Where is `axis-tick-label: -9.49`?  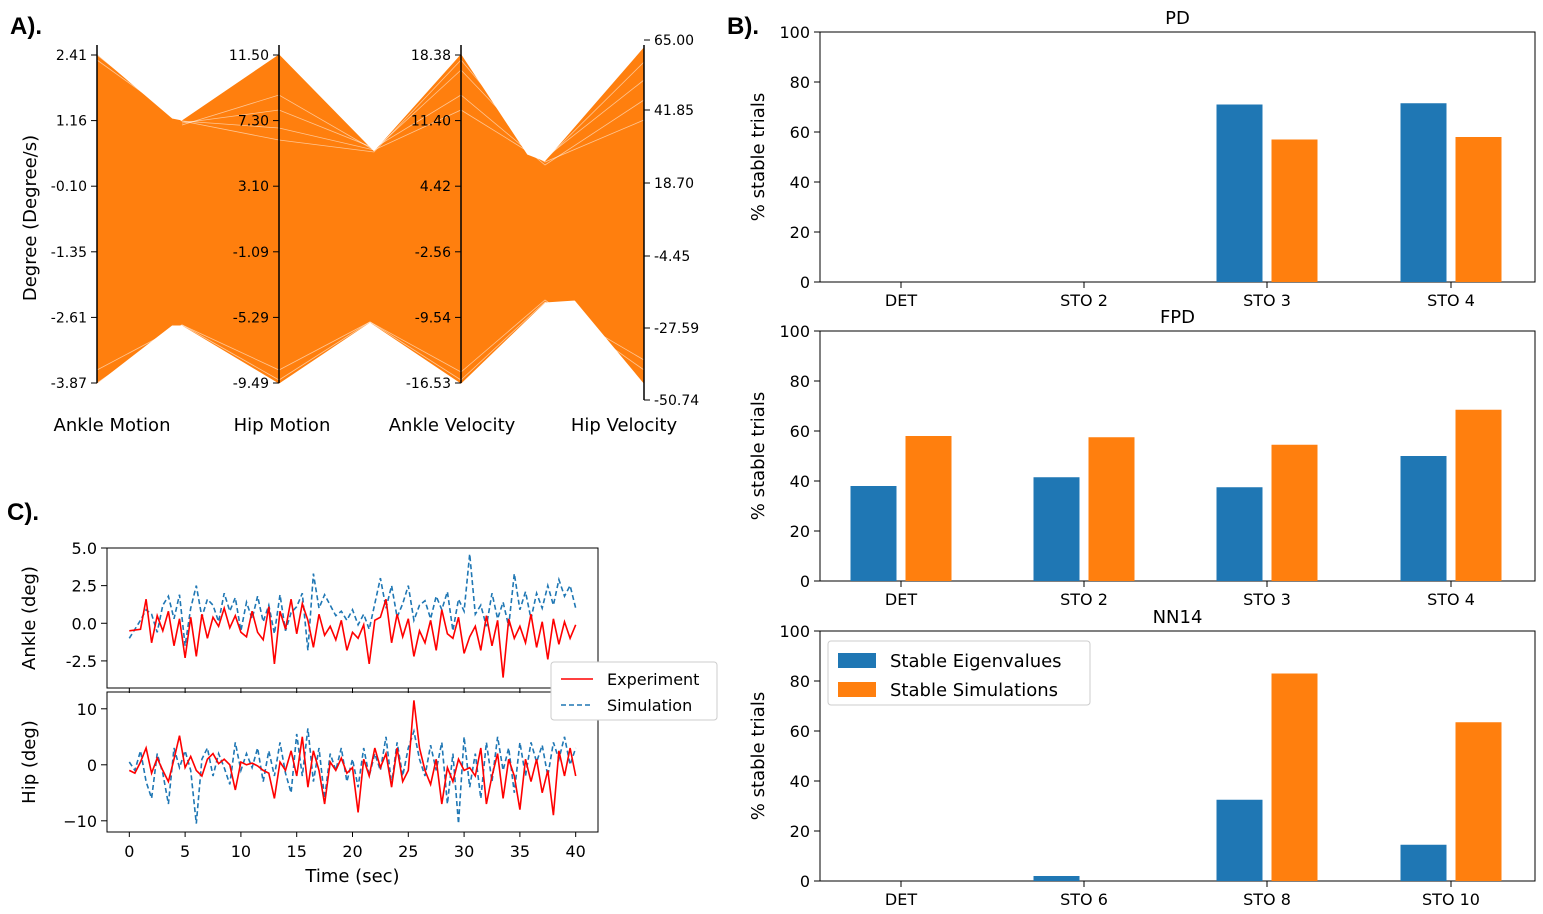 axis-tick-label: -9.49 is located at coordinates (251, 384).